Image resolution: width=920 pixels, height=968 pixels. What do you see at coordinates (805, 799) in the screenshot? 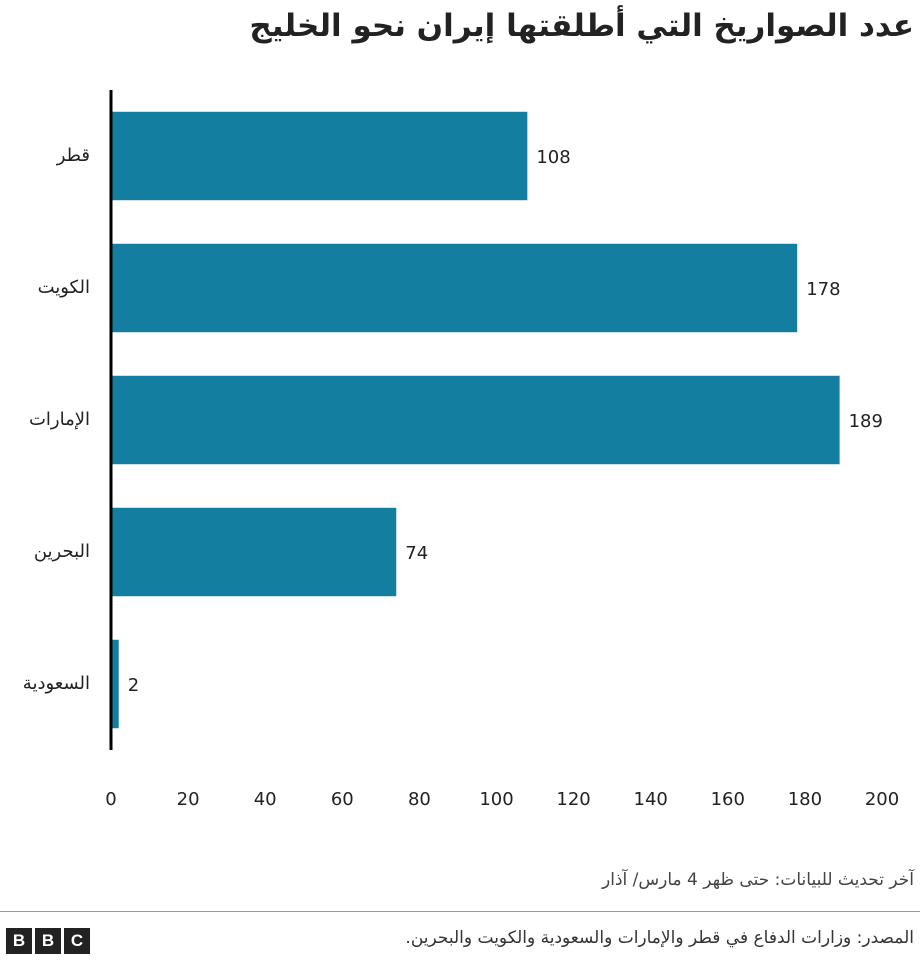
I see `x-tick-label: 180` at bounding box center [805, 799].